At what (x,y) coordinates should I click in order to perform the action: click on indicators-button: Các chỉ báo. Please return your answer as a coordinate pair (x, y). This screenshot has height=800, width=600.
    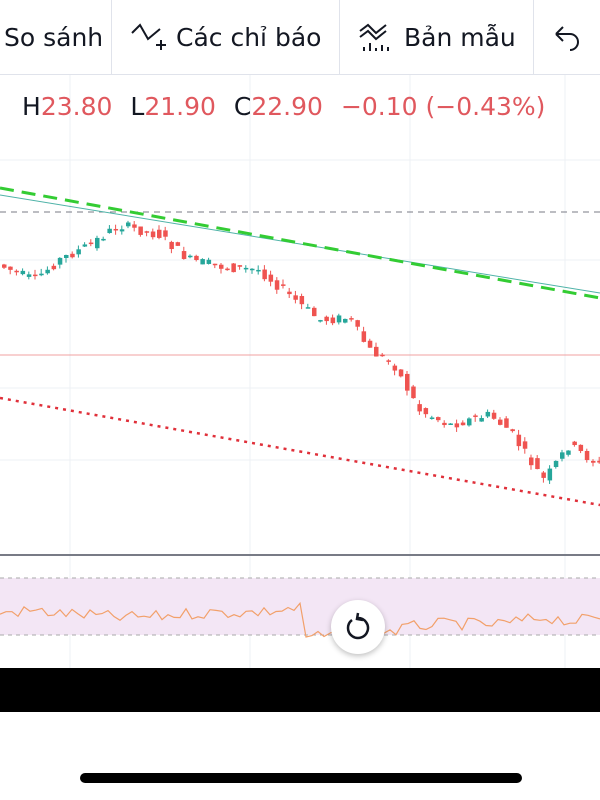
    Looking at the image, I should click on (226, 37).